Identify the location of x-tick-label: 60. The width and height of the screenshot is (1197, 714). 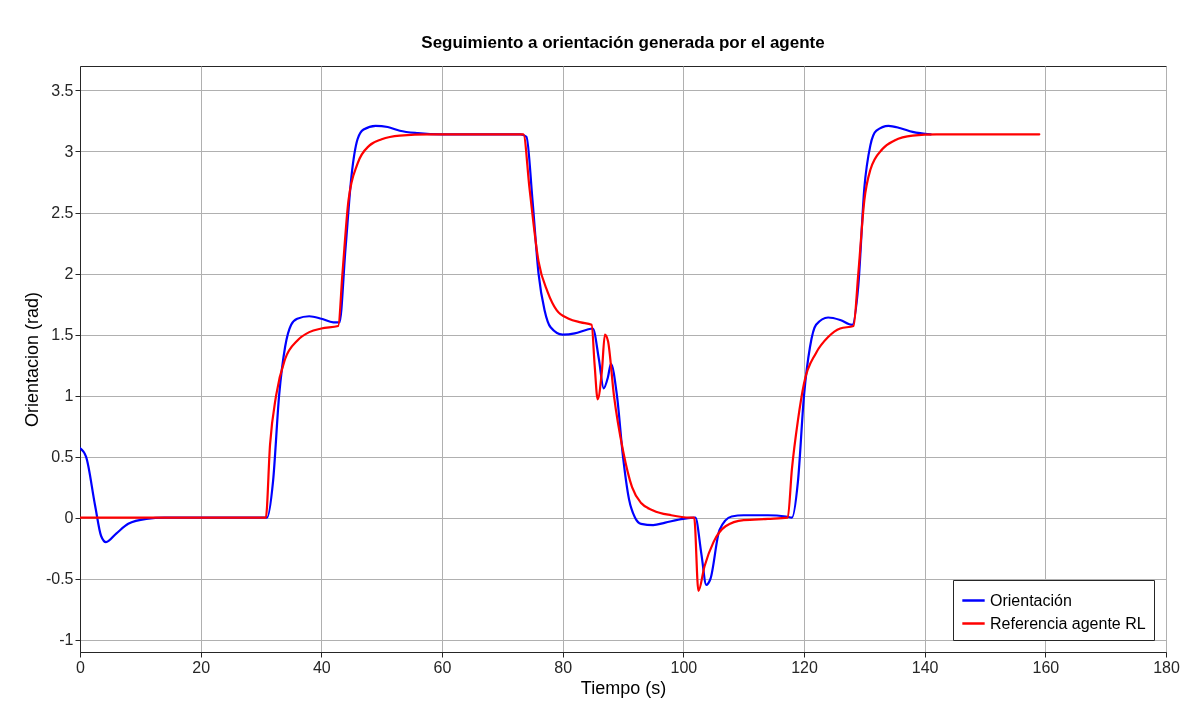
(442, 667).